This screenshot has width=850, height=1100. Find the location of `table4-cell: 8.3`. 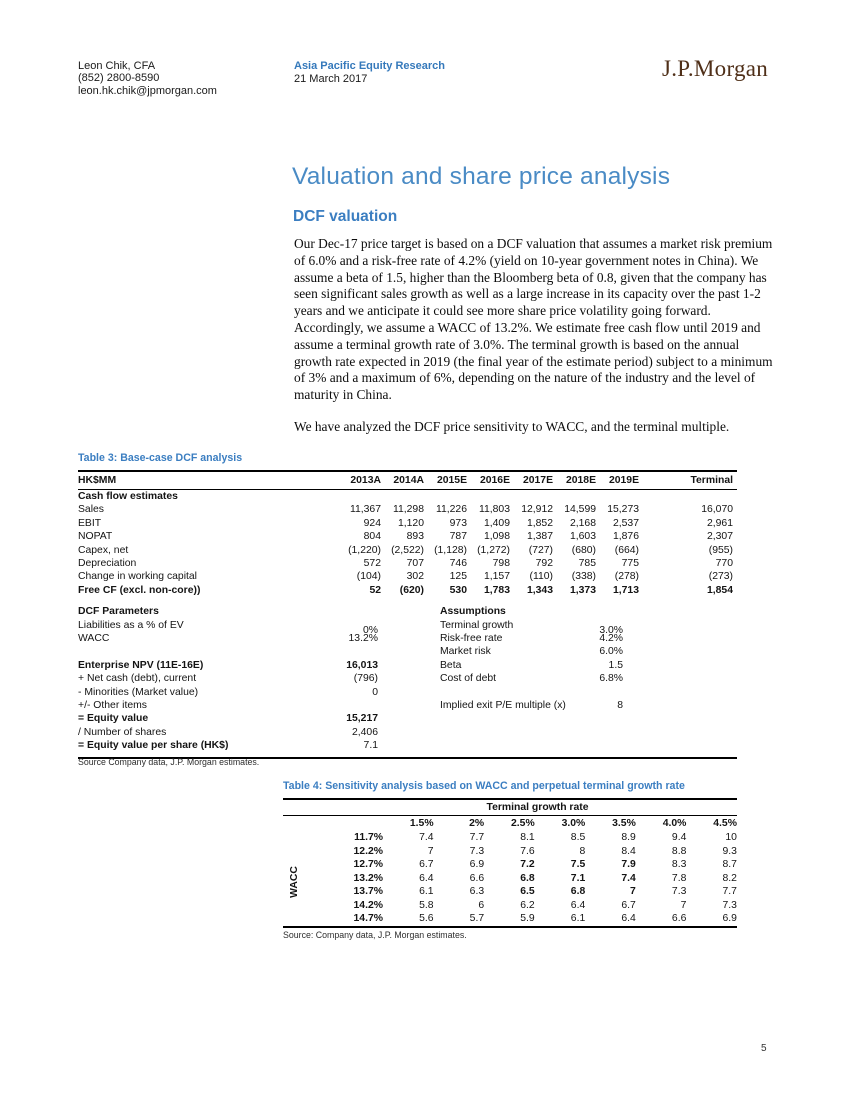

table4-cell: 8.3 is located at coordinates (679, 864).